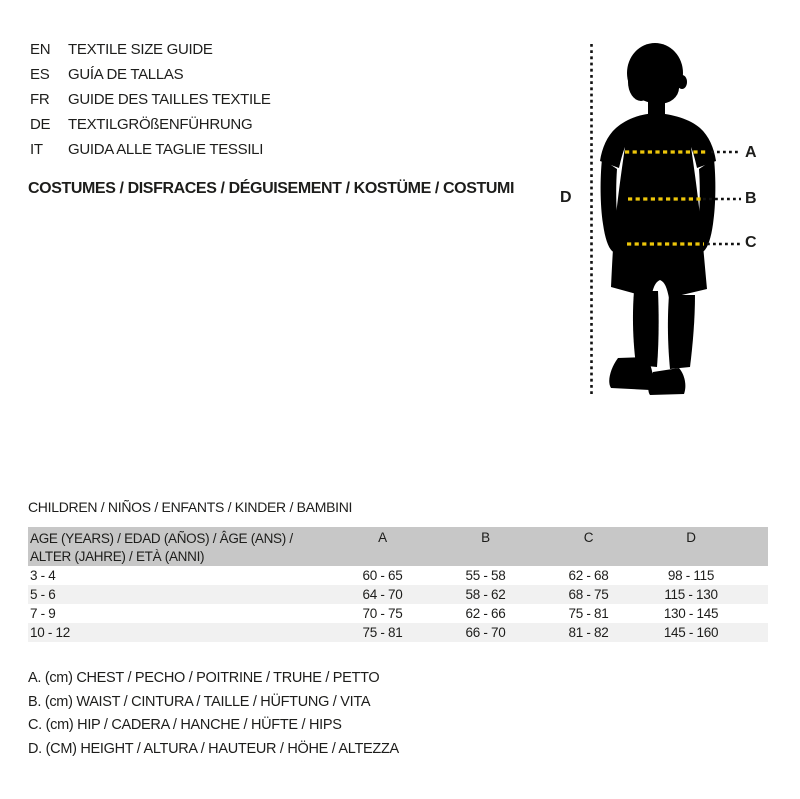  I want to click on silhouette-right-shoe, so click(667, 381).